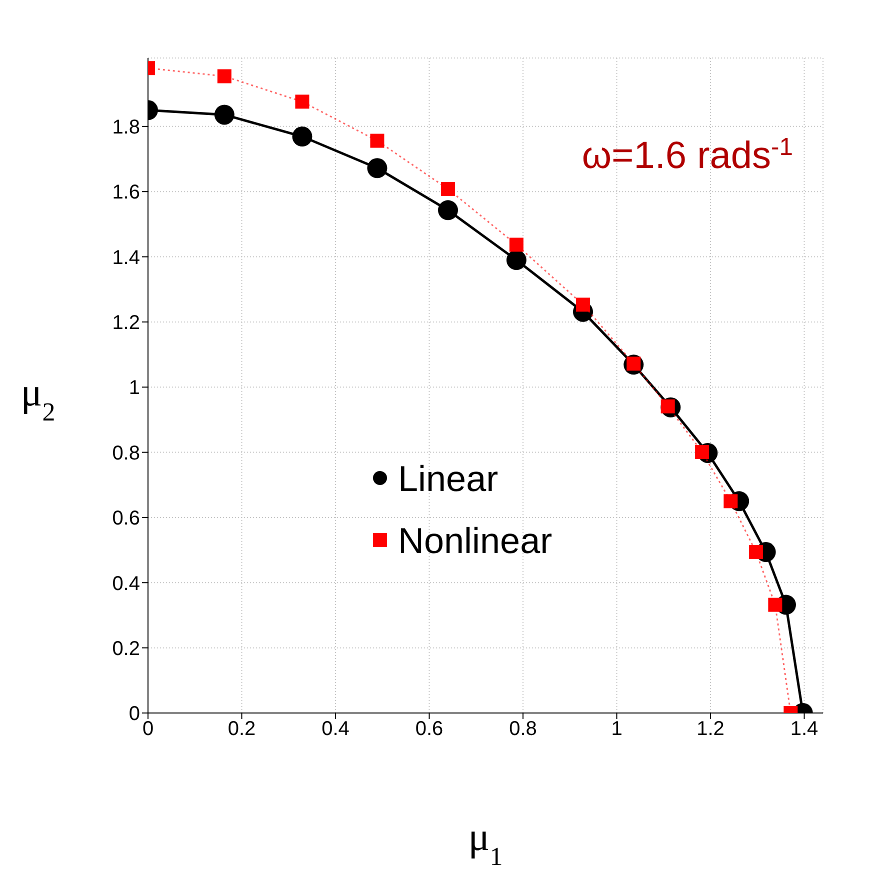 The width and height of the screenshot is (884, 890). What do you see at coordinates (126, 583) in the screenshot?
I see `y-tick-label: 0.4` at bounding box center [126, 583].